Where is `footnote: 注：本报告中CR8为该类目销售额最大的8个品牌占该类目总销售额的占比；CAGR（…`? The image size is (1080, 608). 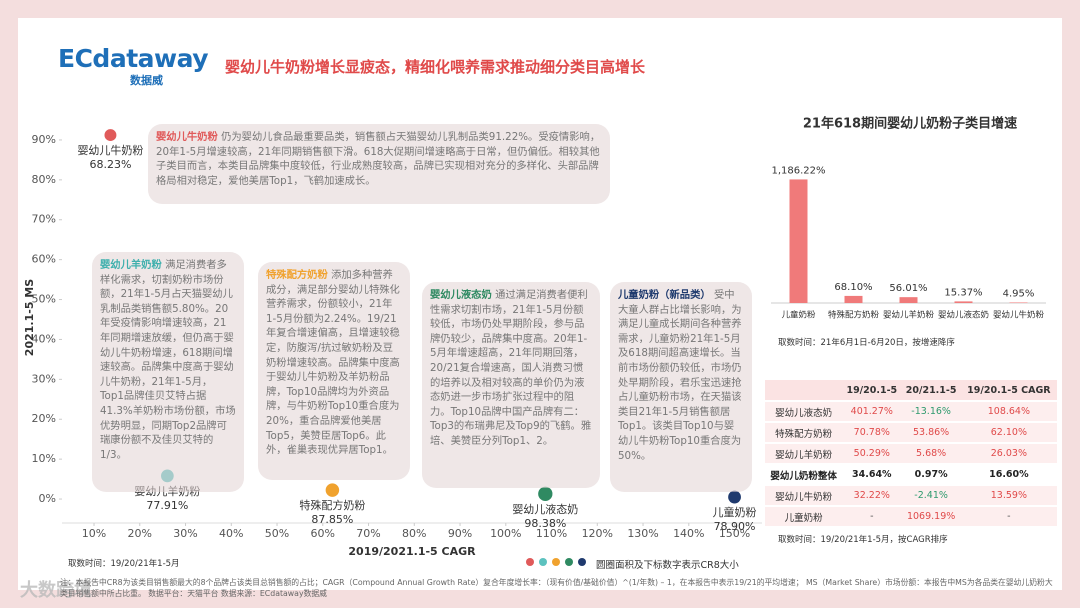 footnote: 注：本报告中CR8为该类目销售额最大的8个品牌占该类目总销售额的占比；CAGR（… is located at coordinates (556, 588).